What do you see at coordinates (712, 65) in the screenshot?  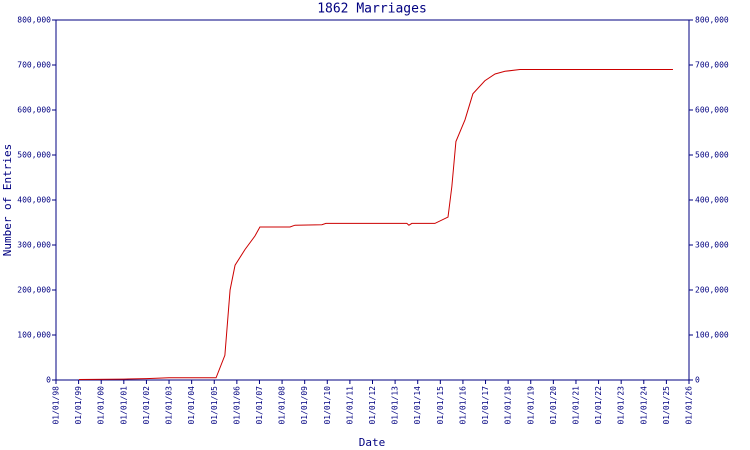 I see `y2-tick-label: 700,000` at bounding box center [712, 65].